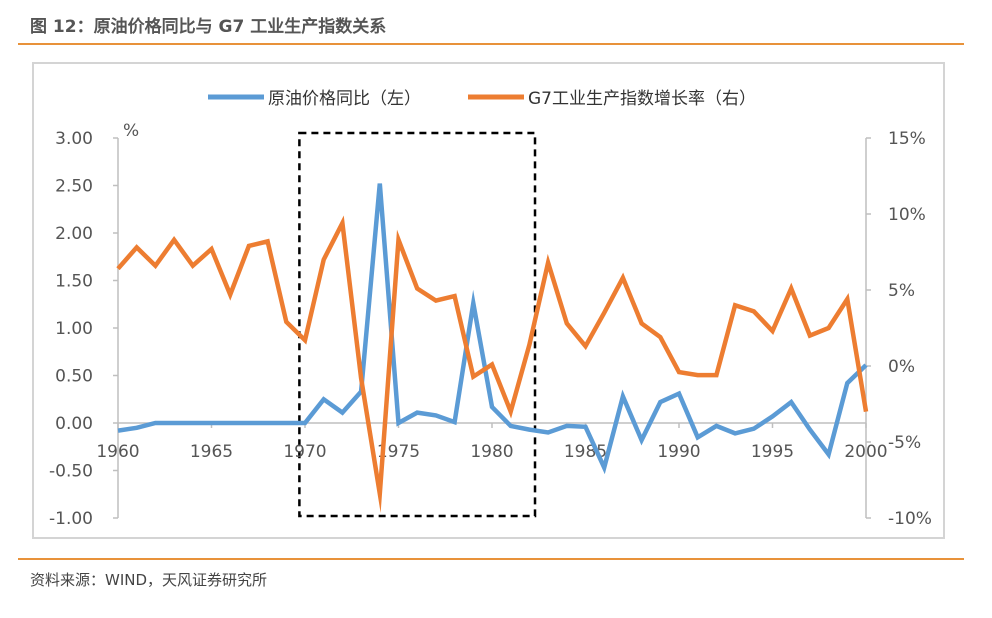  I want to click on right-axis-tick-label: 10%, so click(907, 215).